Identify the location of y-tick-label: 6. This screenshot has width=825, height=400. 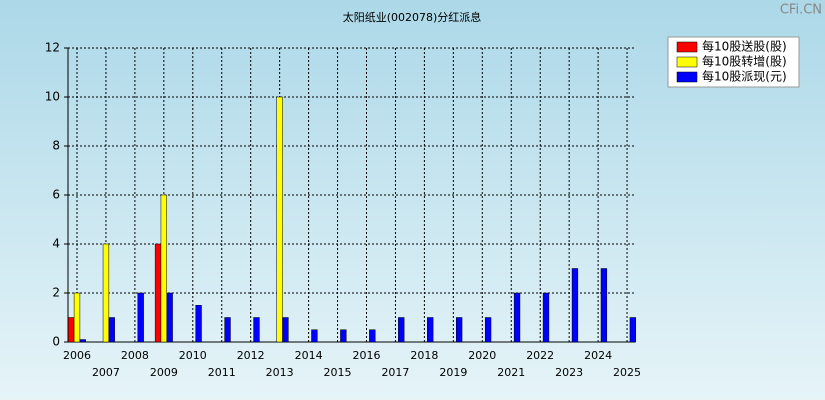
(56, 195).